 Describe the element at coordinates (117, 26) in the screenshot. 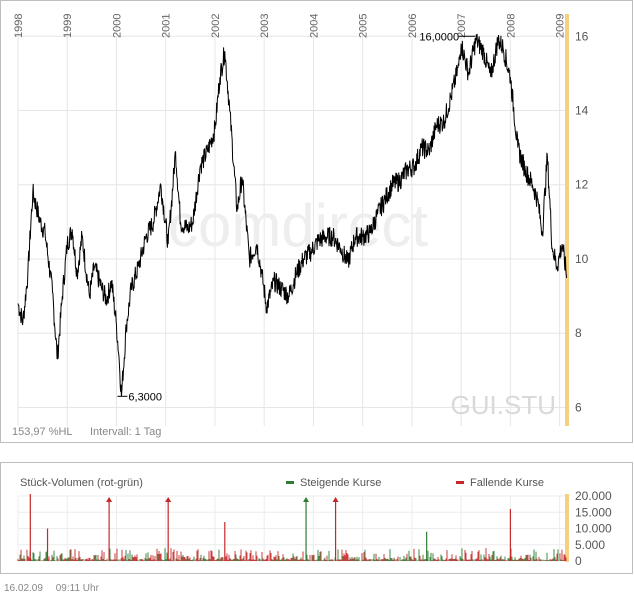

I see `year-label-2000: 2000` at that location.